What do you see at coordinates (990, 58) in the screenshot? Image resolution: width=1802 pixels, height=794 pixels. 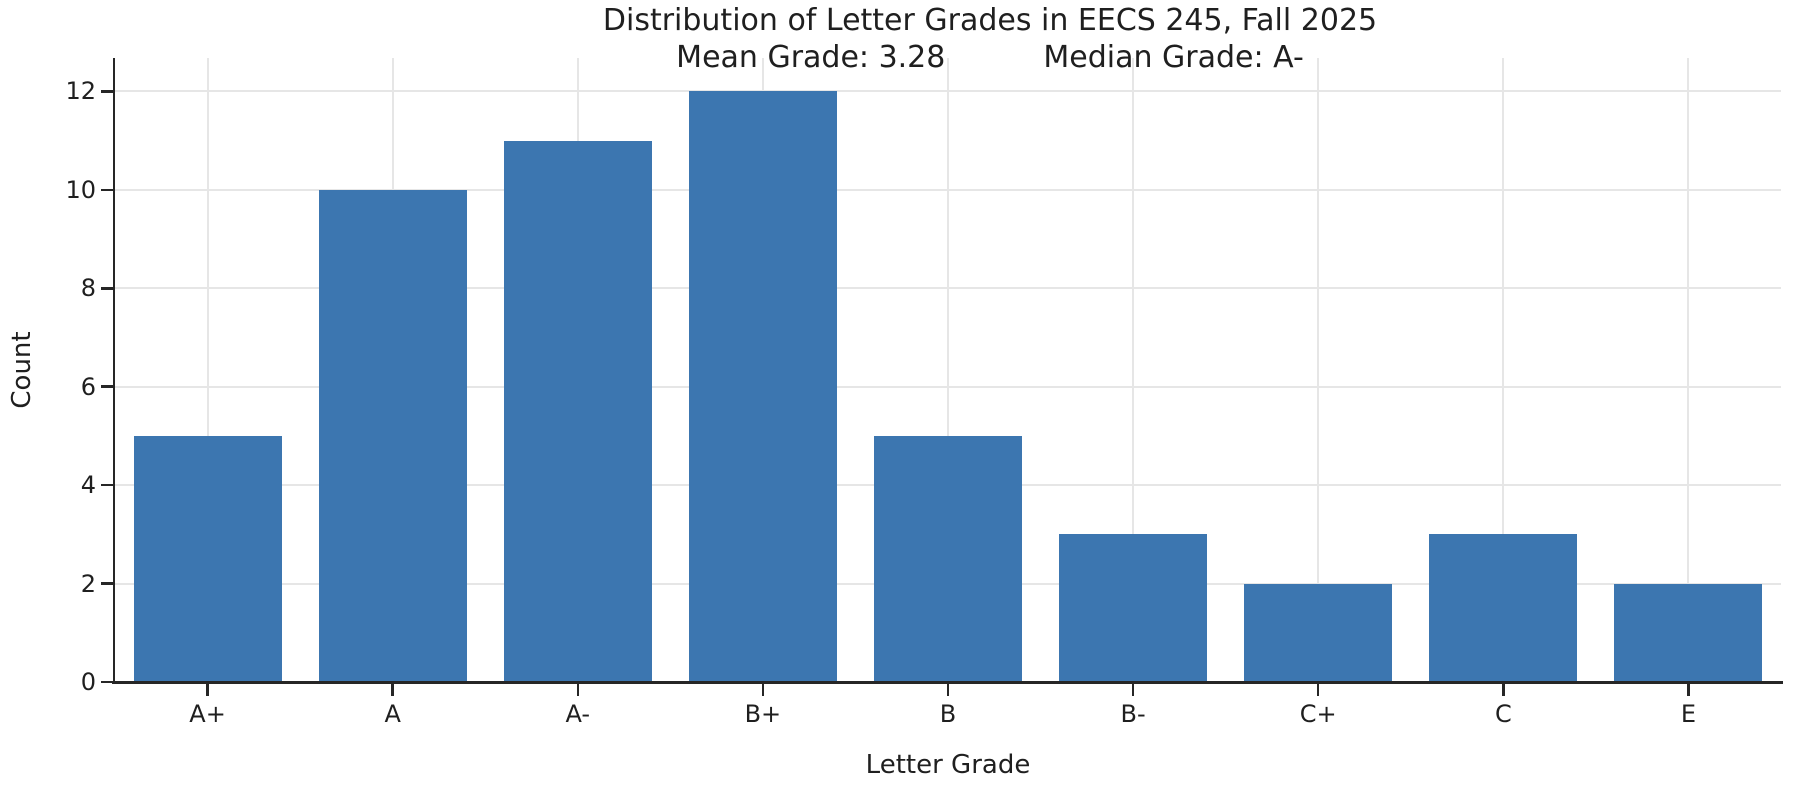 I see `chart-subtitle: Mean Grade: 3.28 Median Grade: A-` at bounding box center [990, 58].